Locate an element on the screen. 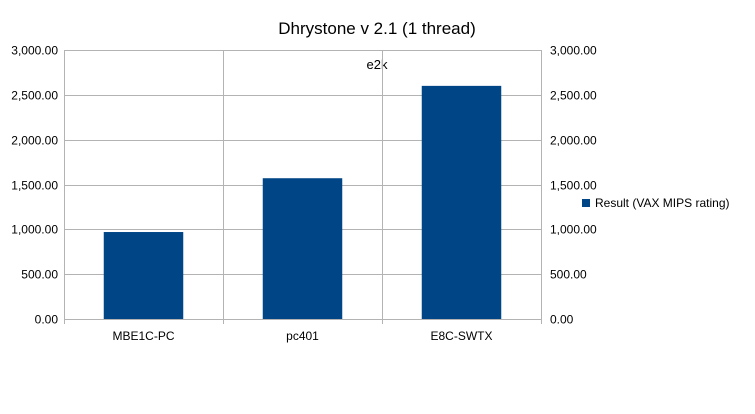  bar-E8C-SWTX is located at coordinates (461, 202).